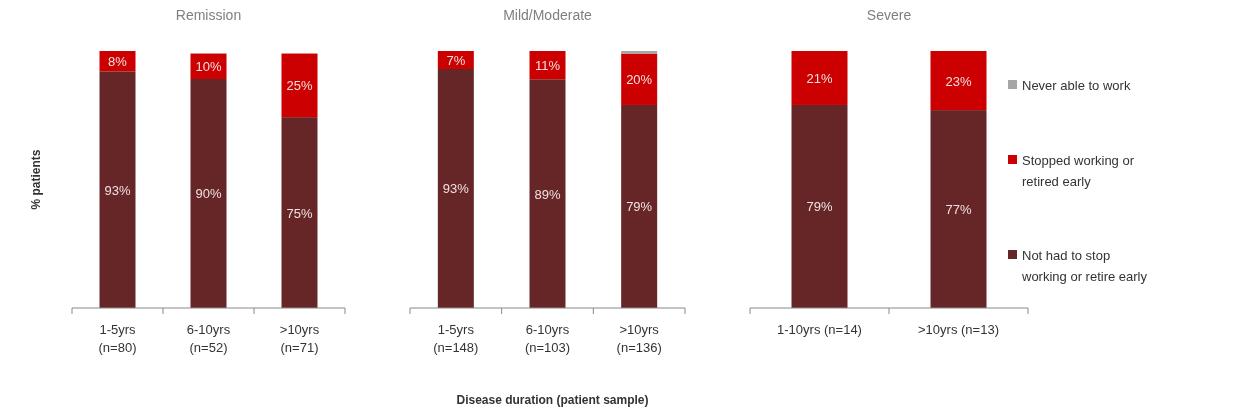 This screenshot has width=1233, height=413. I want to click on data-label: 75%, so click(299, 213).